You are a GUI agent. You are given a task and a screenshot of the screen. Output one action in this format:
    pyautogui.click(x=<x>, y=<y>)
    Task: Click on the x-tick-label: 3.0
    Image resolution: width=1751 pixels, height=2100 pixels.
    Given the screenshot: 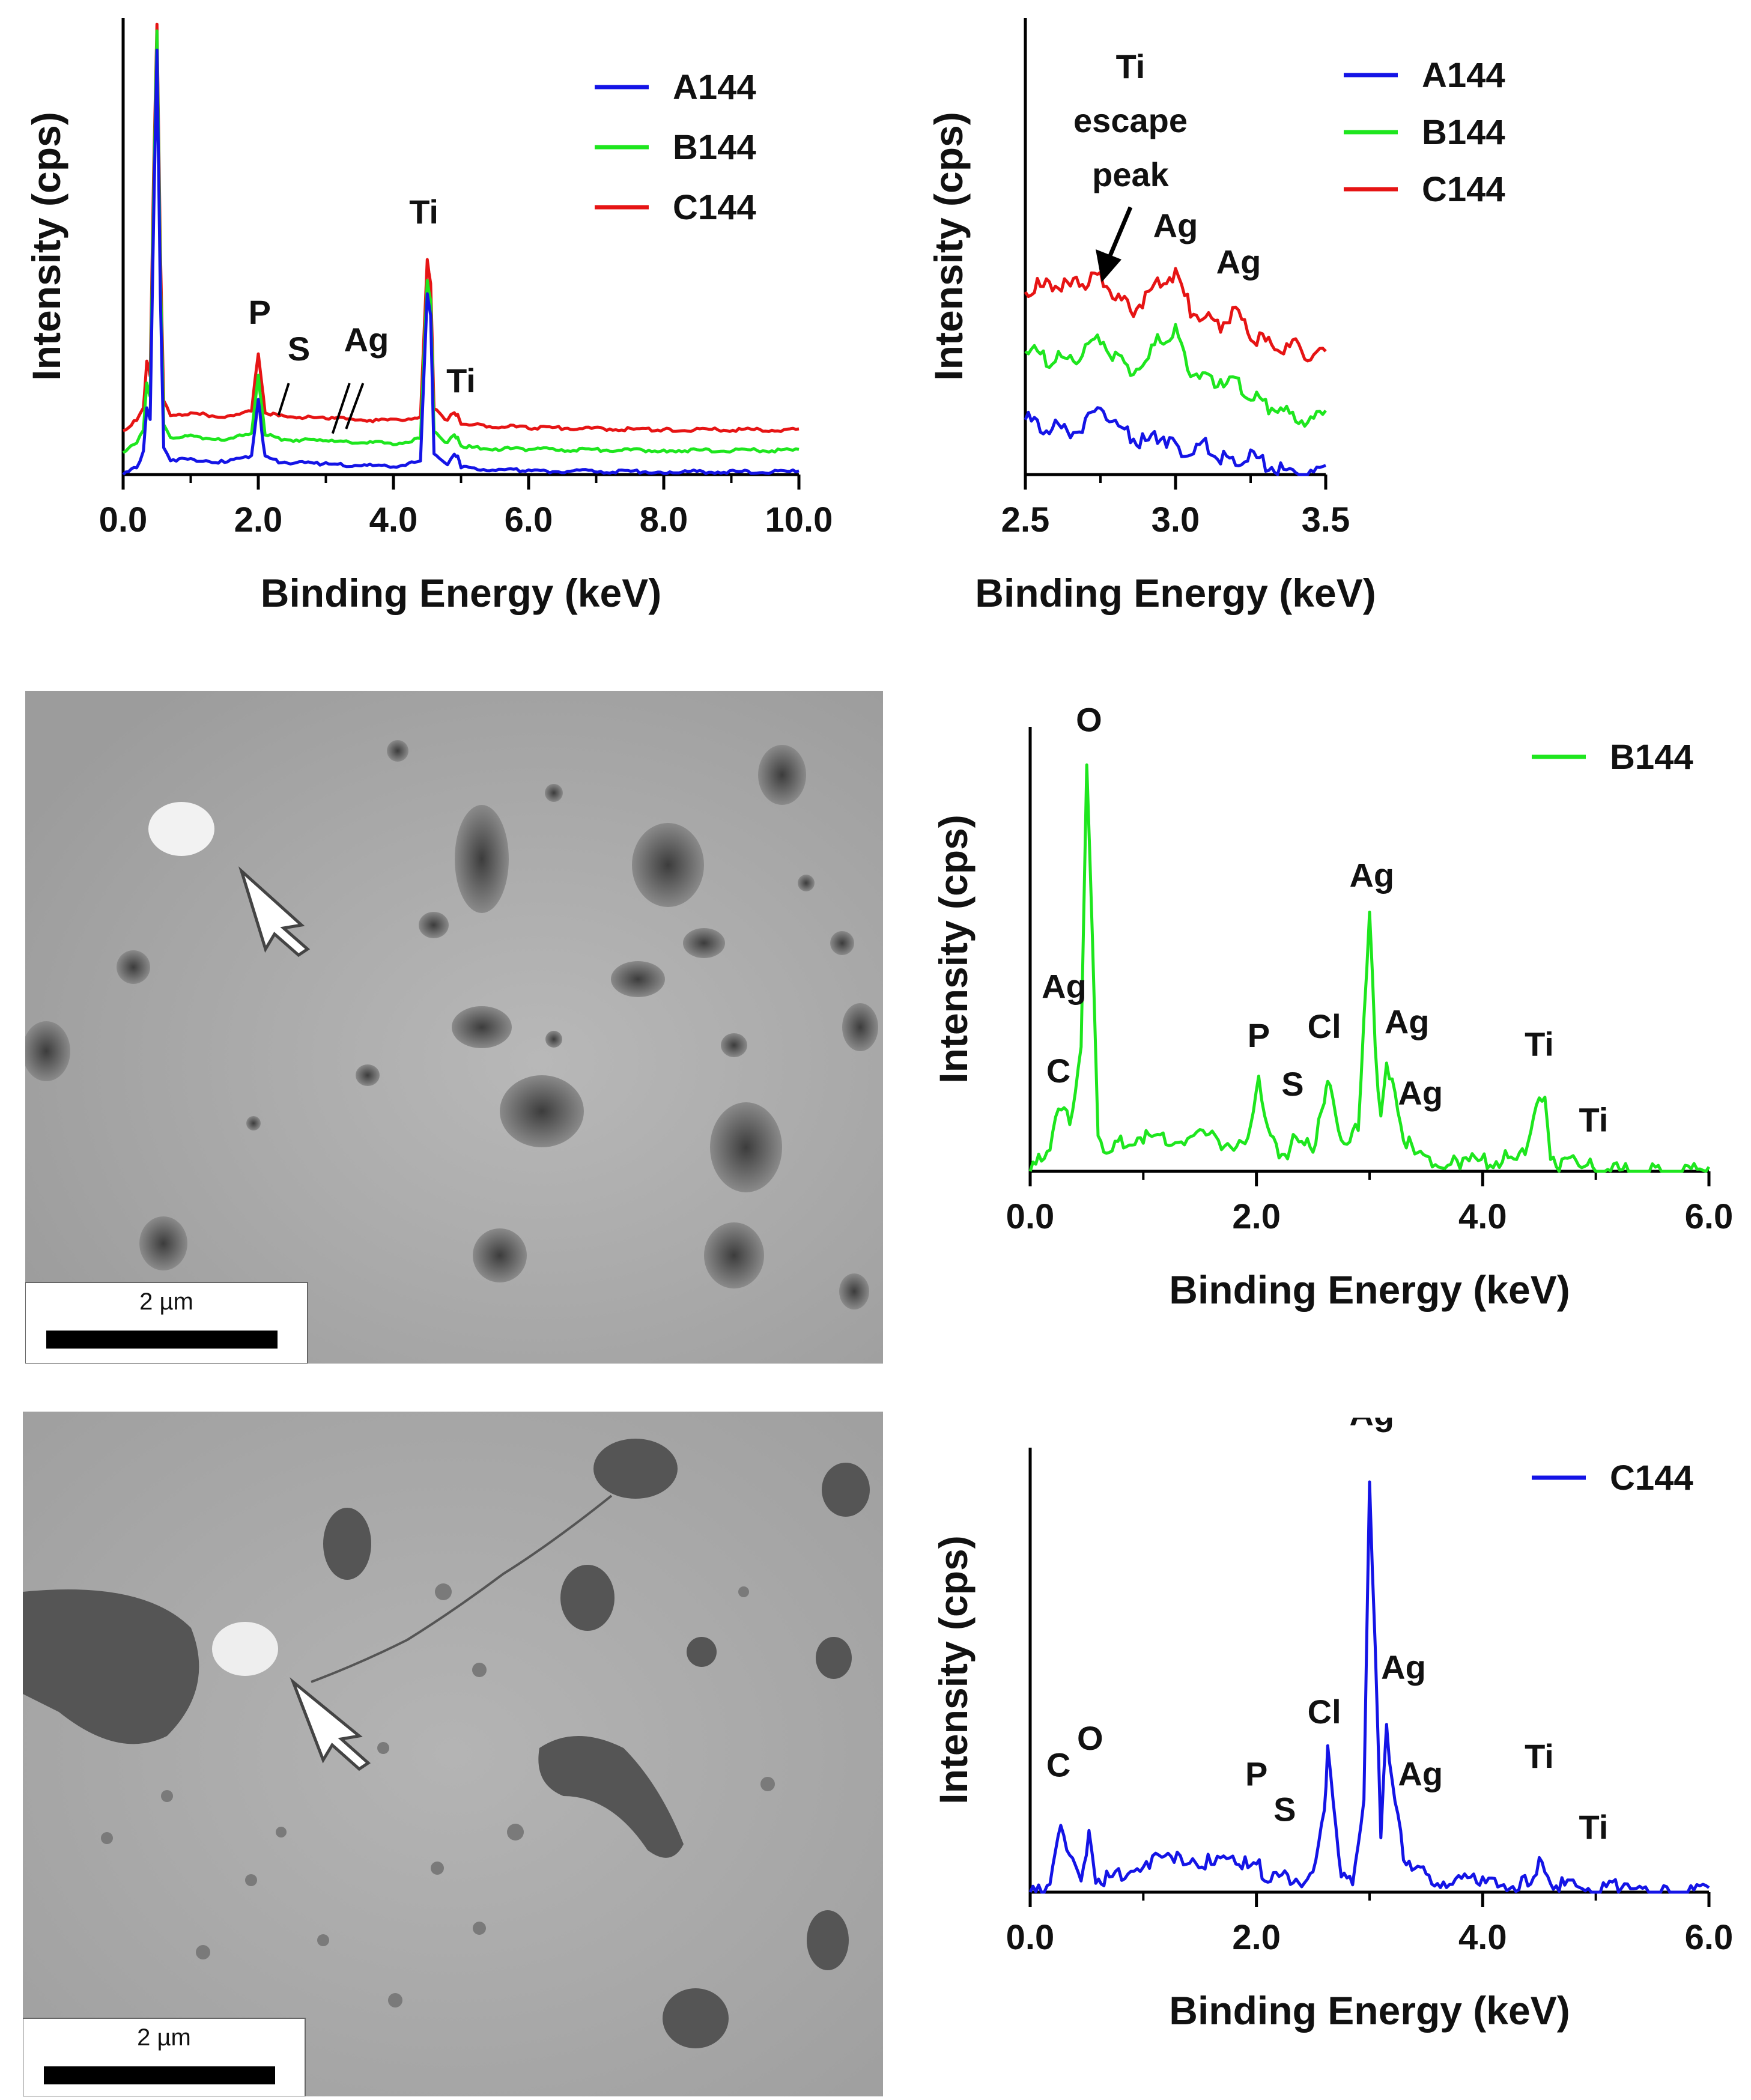 What is the action you would take?
    pyautogui.click(x=1176, y=519)
    